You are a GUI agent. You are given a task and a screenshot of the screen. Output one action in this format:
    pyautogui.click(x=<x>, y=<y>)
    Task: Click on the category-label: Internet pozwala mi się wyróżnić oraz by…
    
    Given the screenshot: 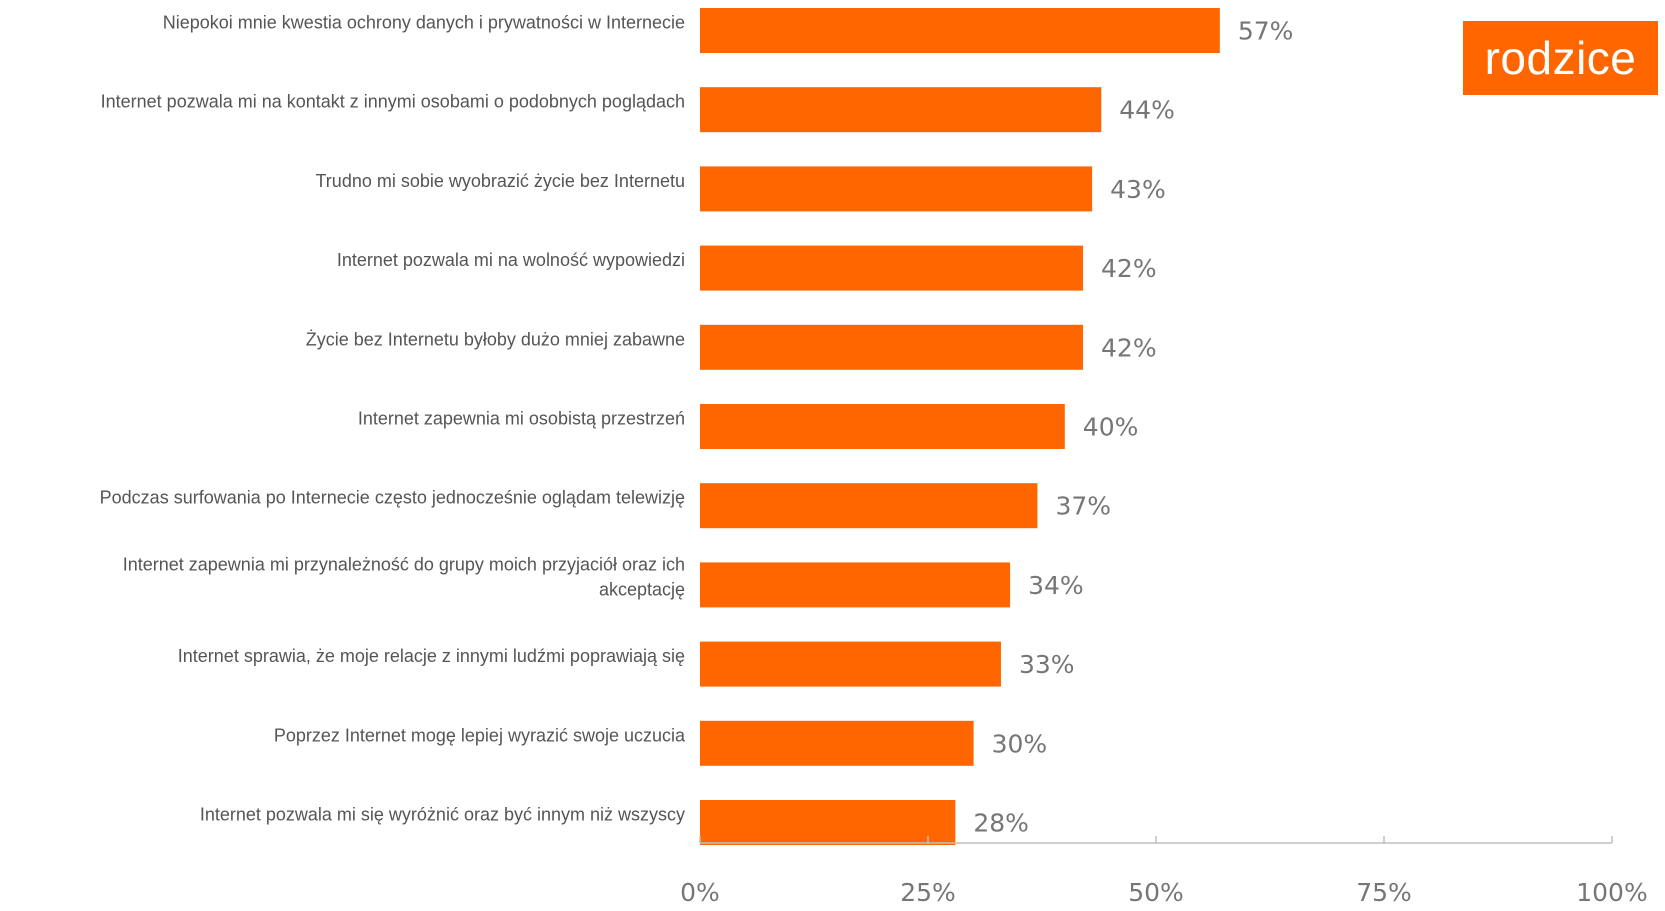 What is the action you would take?
    pyautogui.click(x=442, y=815)
    